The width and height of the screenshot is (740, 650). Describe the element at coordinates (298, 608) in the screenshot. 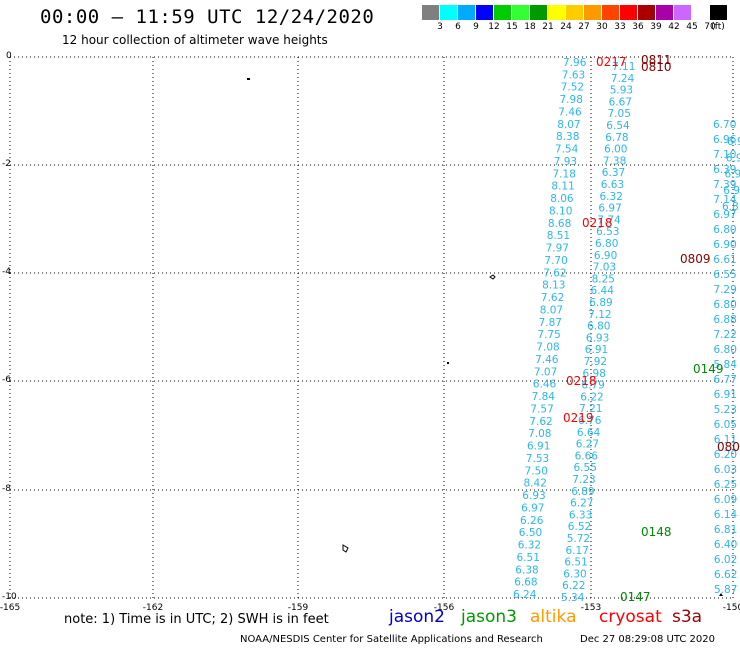

I see `x-axis-label: -159` at that location.